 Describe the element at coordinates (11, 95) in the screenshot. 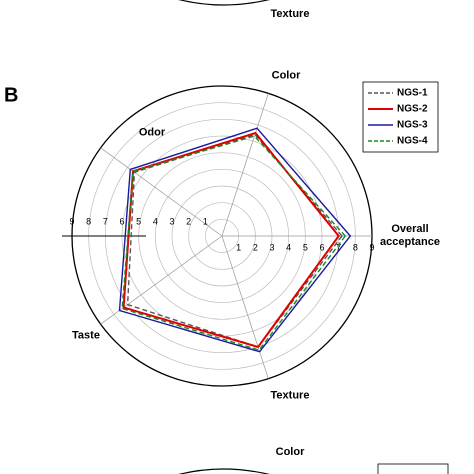

I see `panel-label: B` at that location.